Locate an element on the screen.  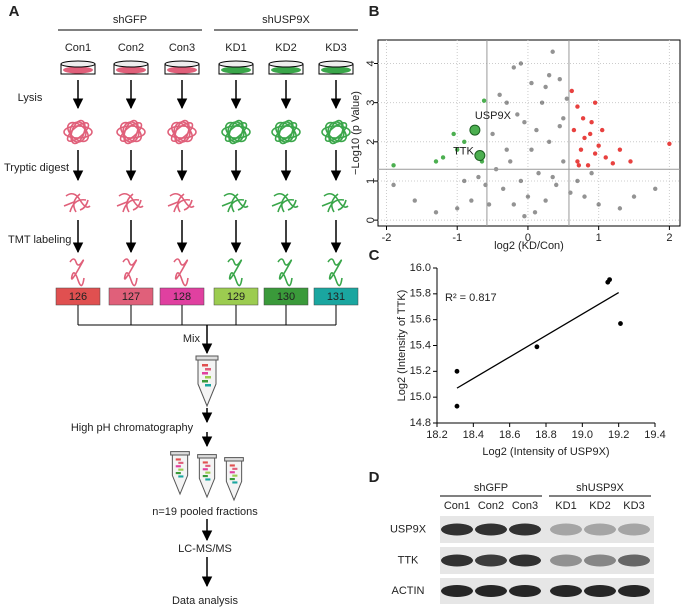
panel-letter: D is located at coordinates (374, 477).